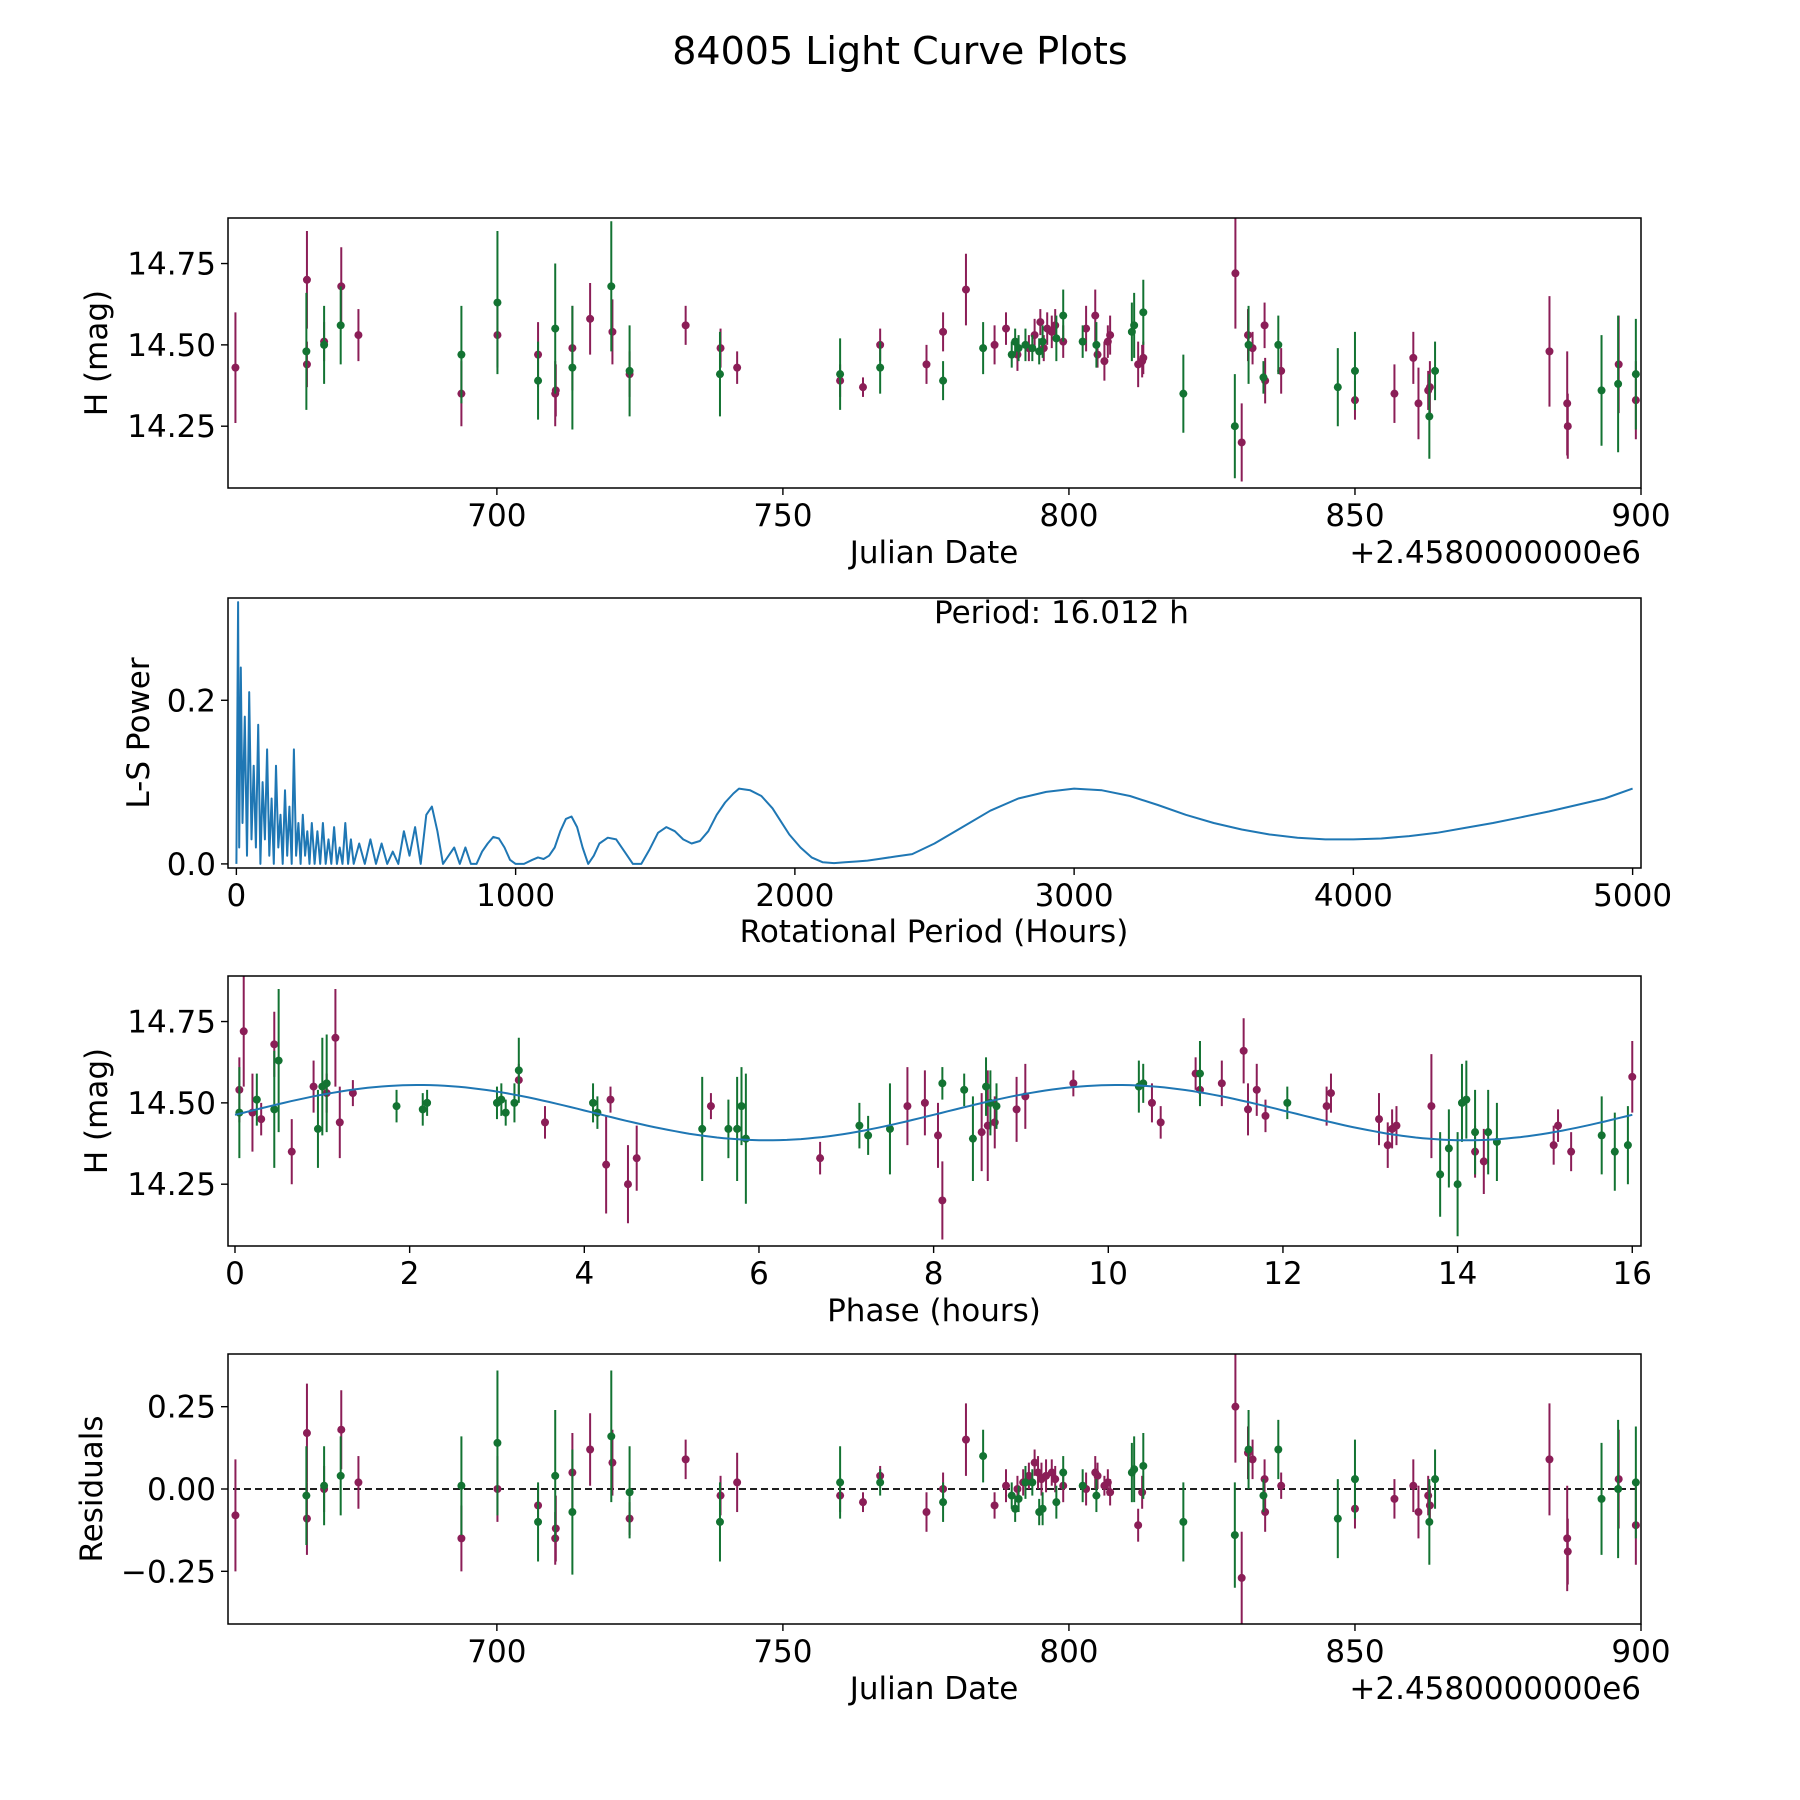 This screenshot has height=1800, width=1800. What do you see at coordinates (934, 1311) in the screenshot?
I see `phase-folded-xlabel: Phase (hours)` at bounding box center [934, 1311].